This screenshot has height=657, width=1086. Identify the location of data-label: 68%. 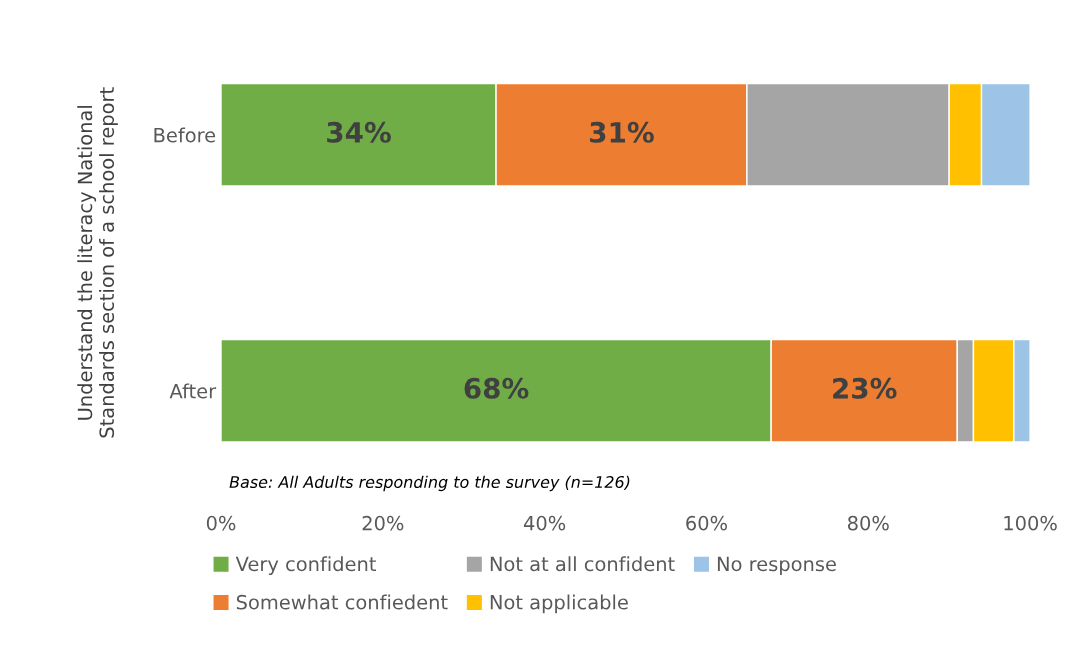
(496, 388).